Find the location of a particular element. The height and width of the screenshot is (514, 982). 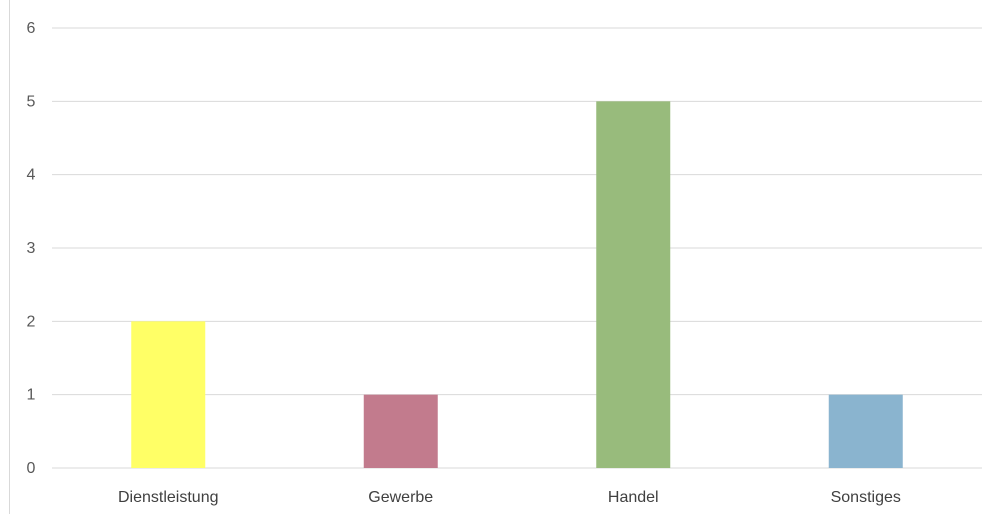

x-category-label: Sonstiges is located at coordinates (866, 497).